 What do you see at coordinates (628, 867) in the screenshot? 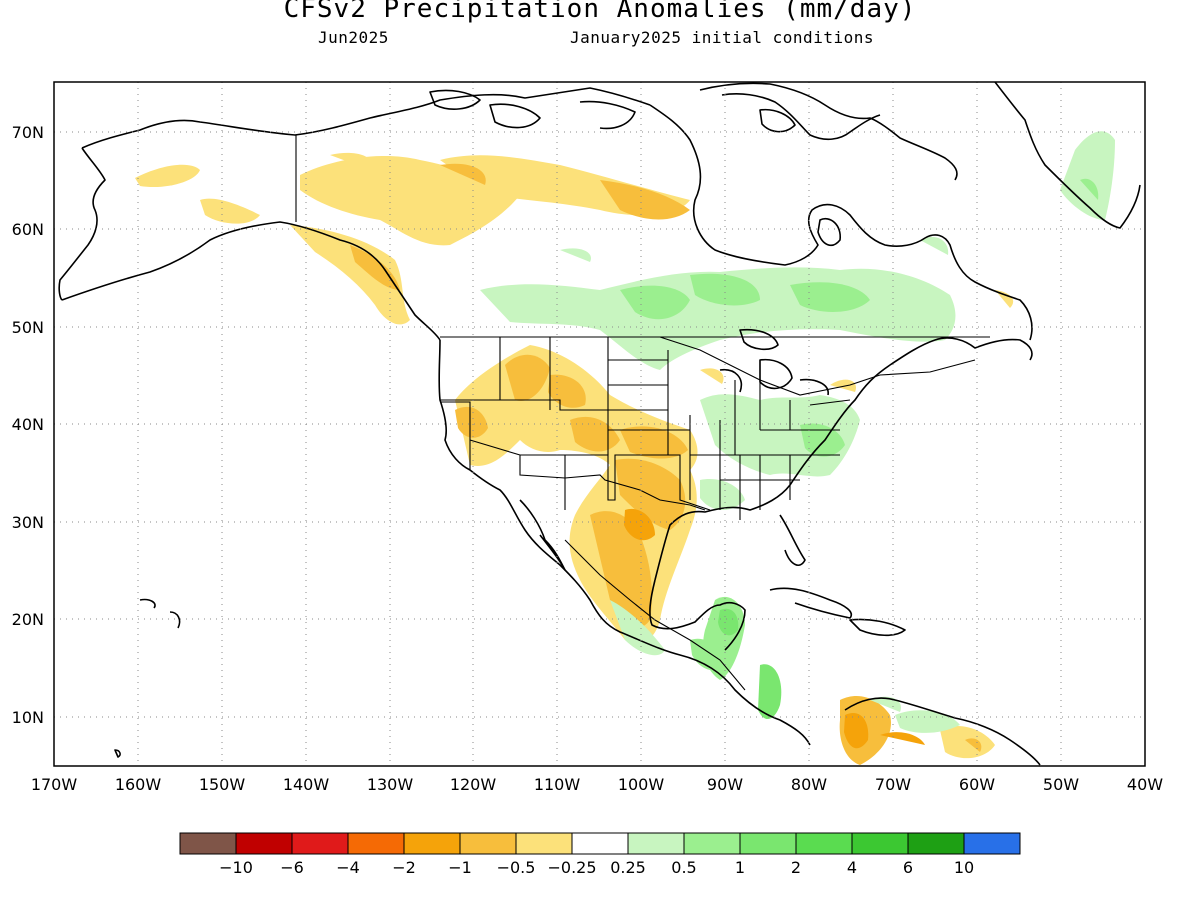
I see `colorbar-tick-label: 0.25` at bounding box center [628, 867].